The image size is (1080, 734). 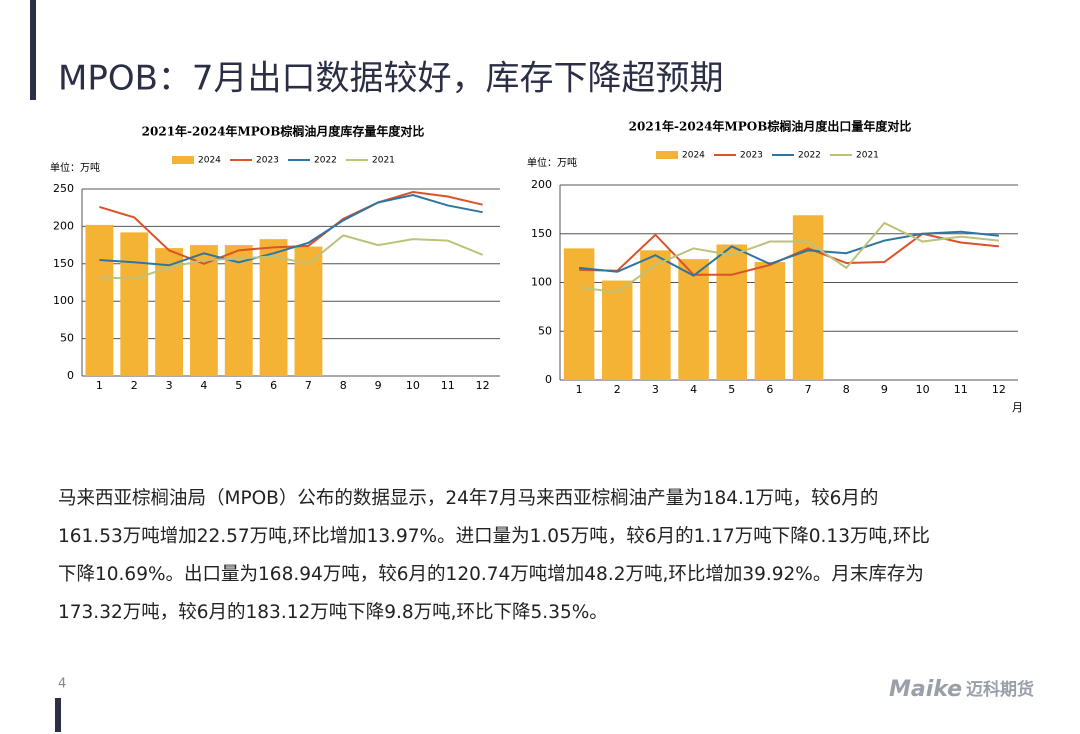 What do you see at coordinates (770, 126) in the screenshot?
I see `chart-title: 2021年-2024年MPOB棕榈油月度出口量年度对比` at bounding box center [770, 126].